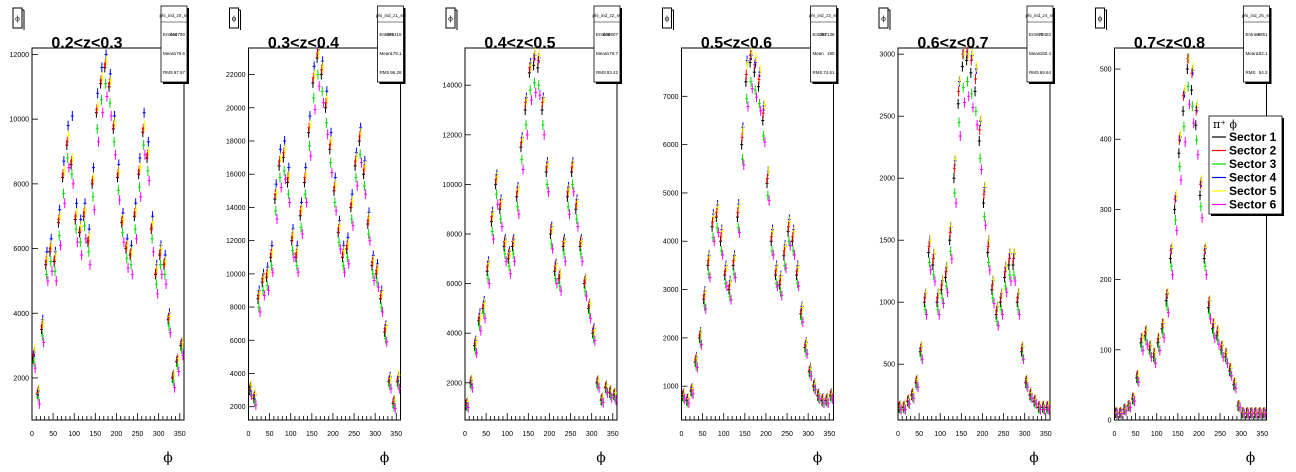  Describe the element at coordinates (1253, 191) in the screenshot. I see `legend-label: Sector 5` at that location.